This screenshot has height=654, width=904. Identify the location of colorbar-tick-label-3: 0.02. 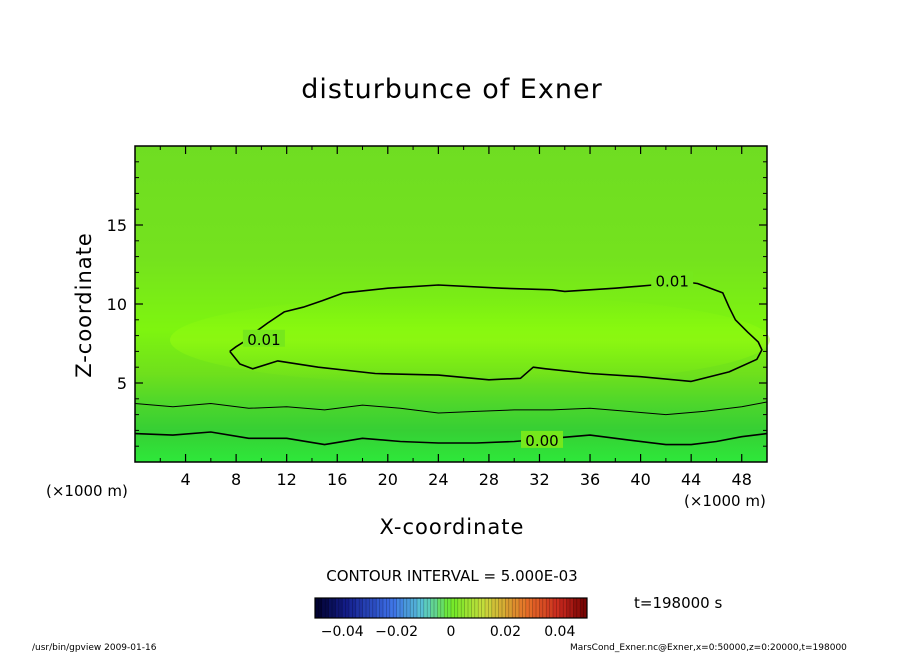
(505, 632).